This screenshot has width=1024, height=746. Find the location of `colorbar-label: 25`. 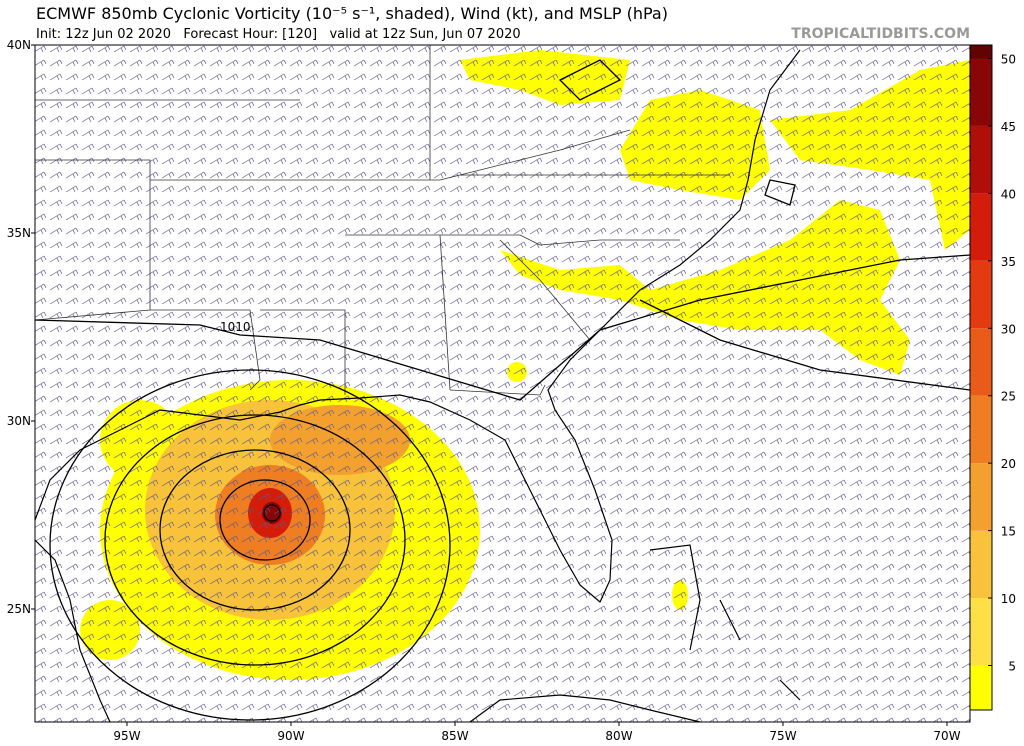

colorbar-label: 25 is located at coordinates (1008, 397).